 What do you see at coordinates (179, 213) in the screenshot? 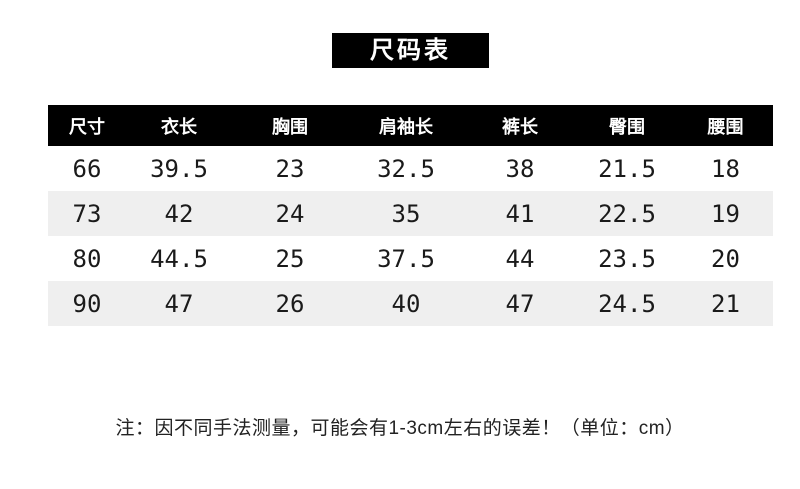
I see `table-cell: 42` at bounding box center [179, 213].